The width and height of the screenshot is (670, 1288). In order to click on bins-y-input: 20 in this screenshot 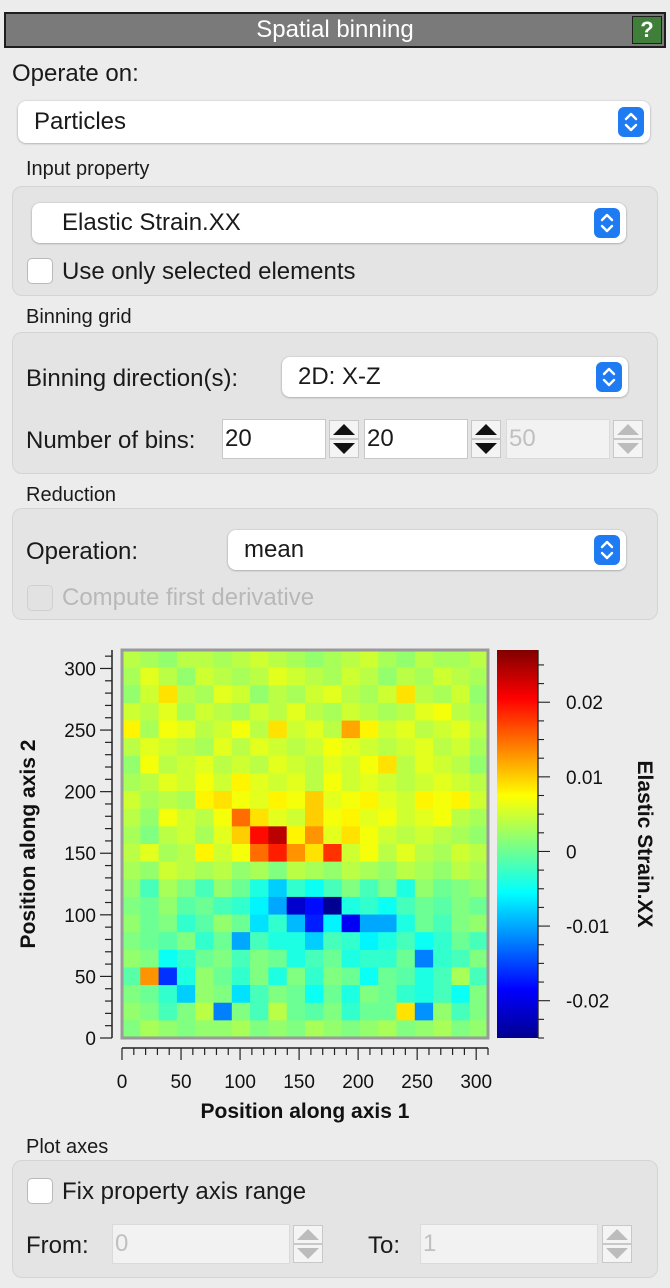, I will do `click(416, 439)`.